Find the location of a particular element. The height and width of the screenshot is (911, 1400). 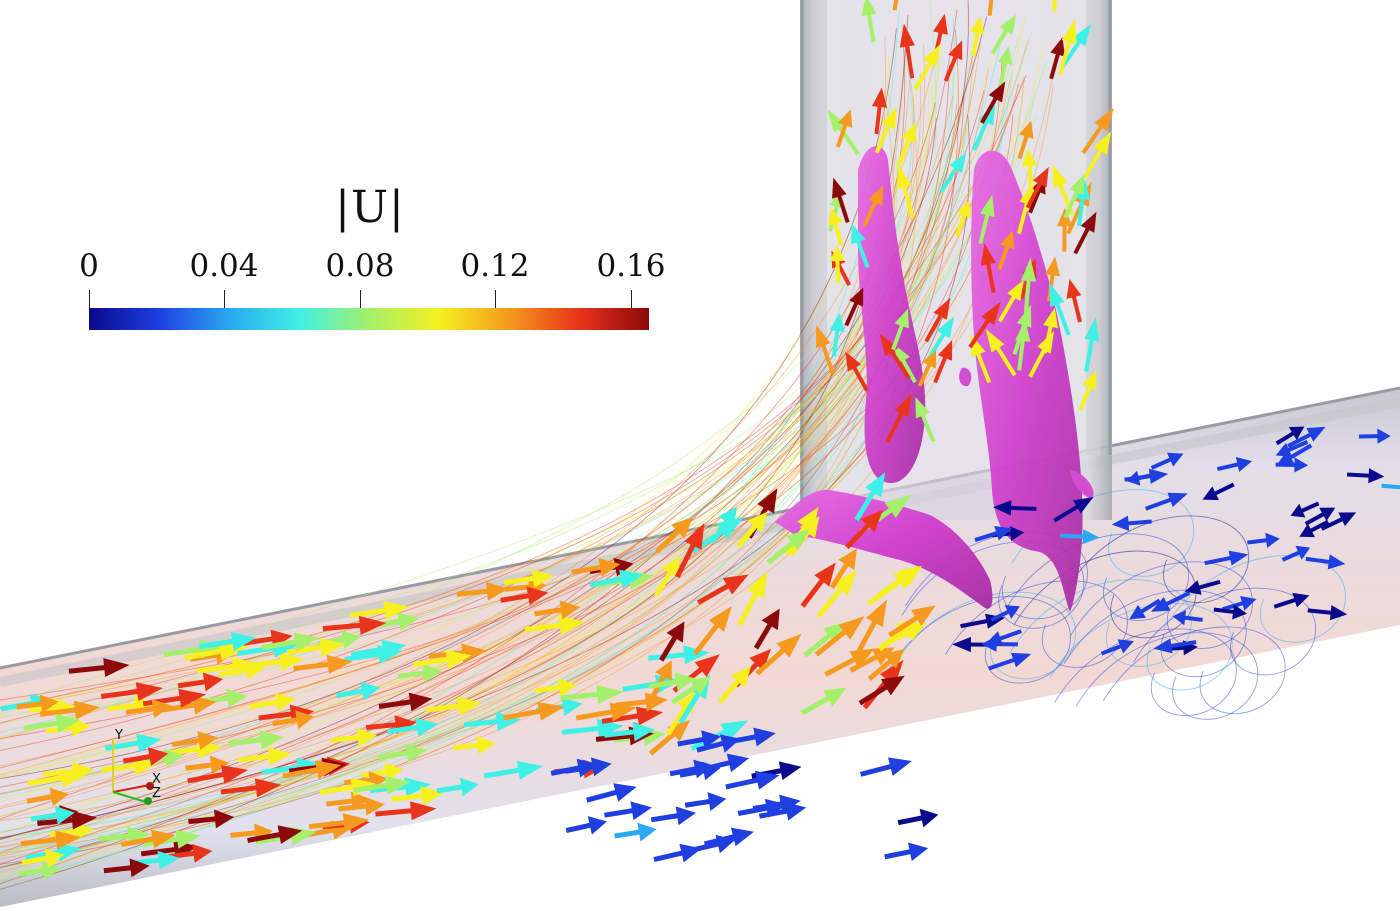

colorbar-tick-label: 0.08 is located at coordinates (360, 266).